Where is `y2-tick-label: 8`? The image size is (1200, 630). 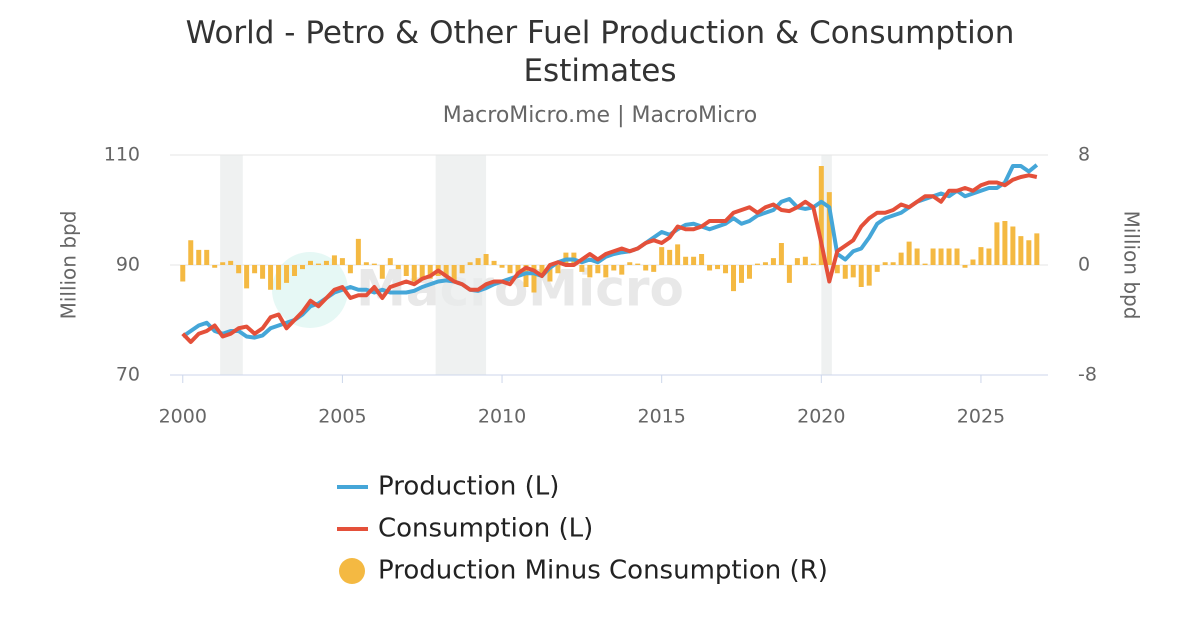 y2-tick-label: 8 is located at coordinates (1084, 155).